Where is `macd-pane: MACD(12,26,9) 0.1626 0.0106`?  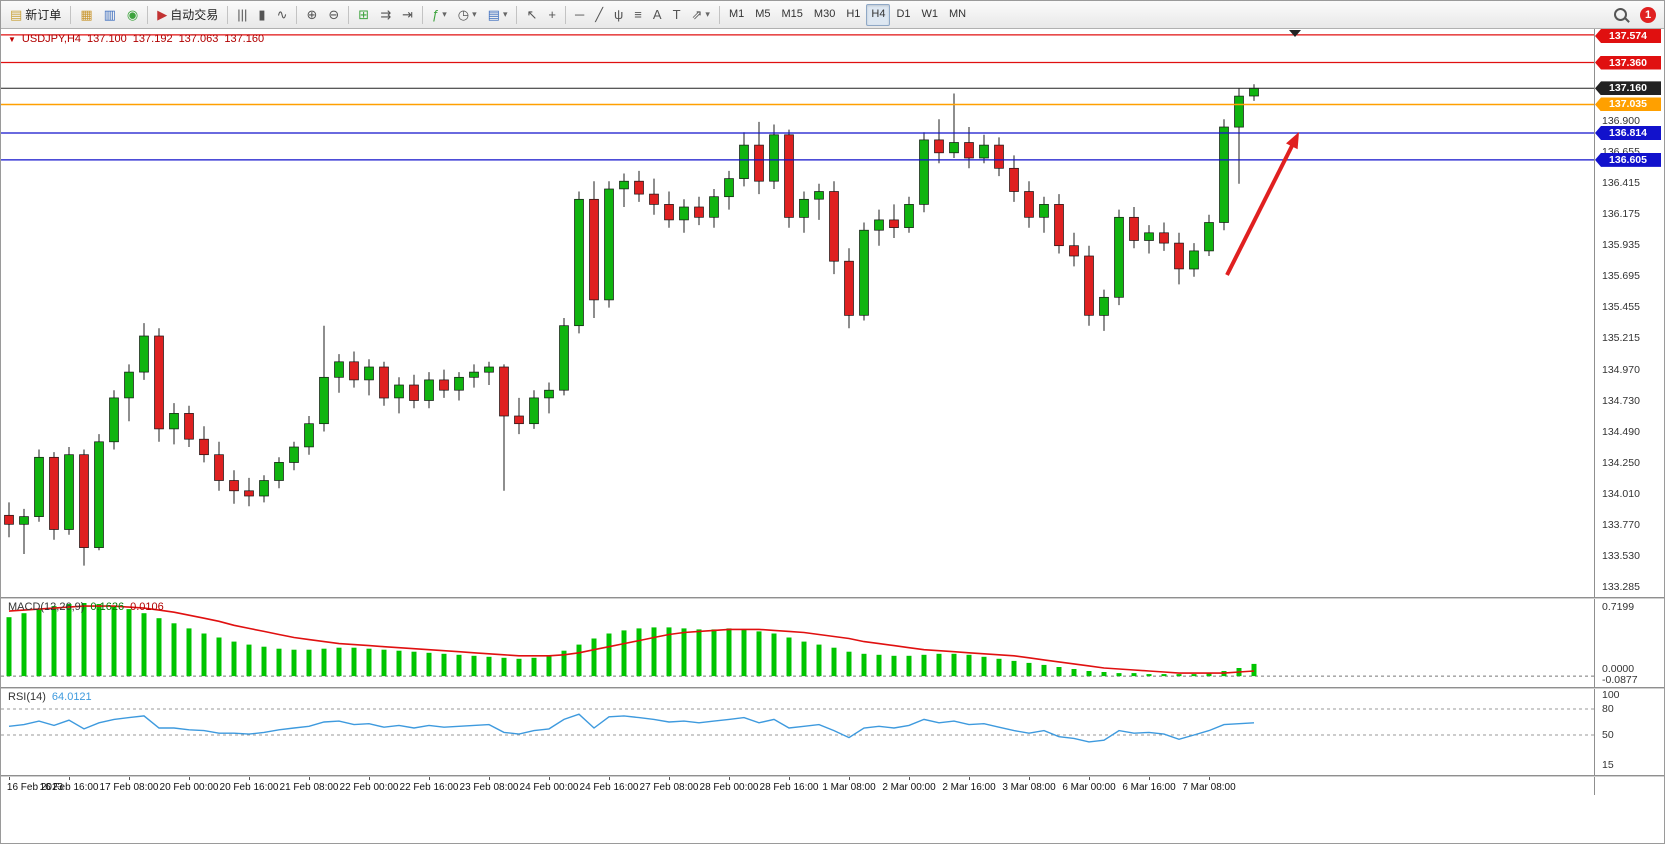
macd-pane: MACD(12,26,9) 0.1626 0.0106 is located at coordinates (797, 643).